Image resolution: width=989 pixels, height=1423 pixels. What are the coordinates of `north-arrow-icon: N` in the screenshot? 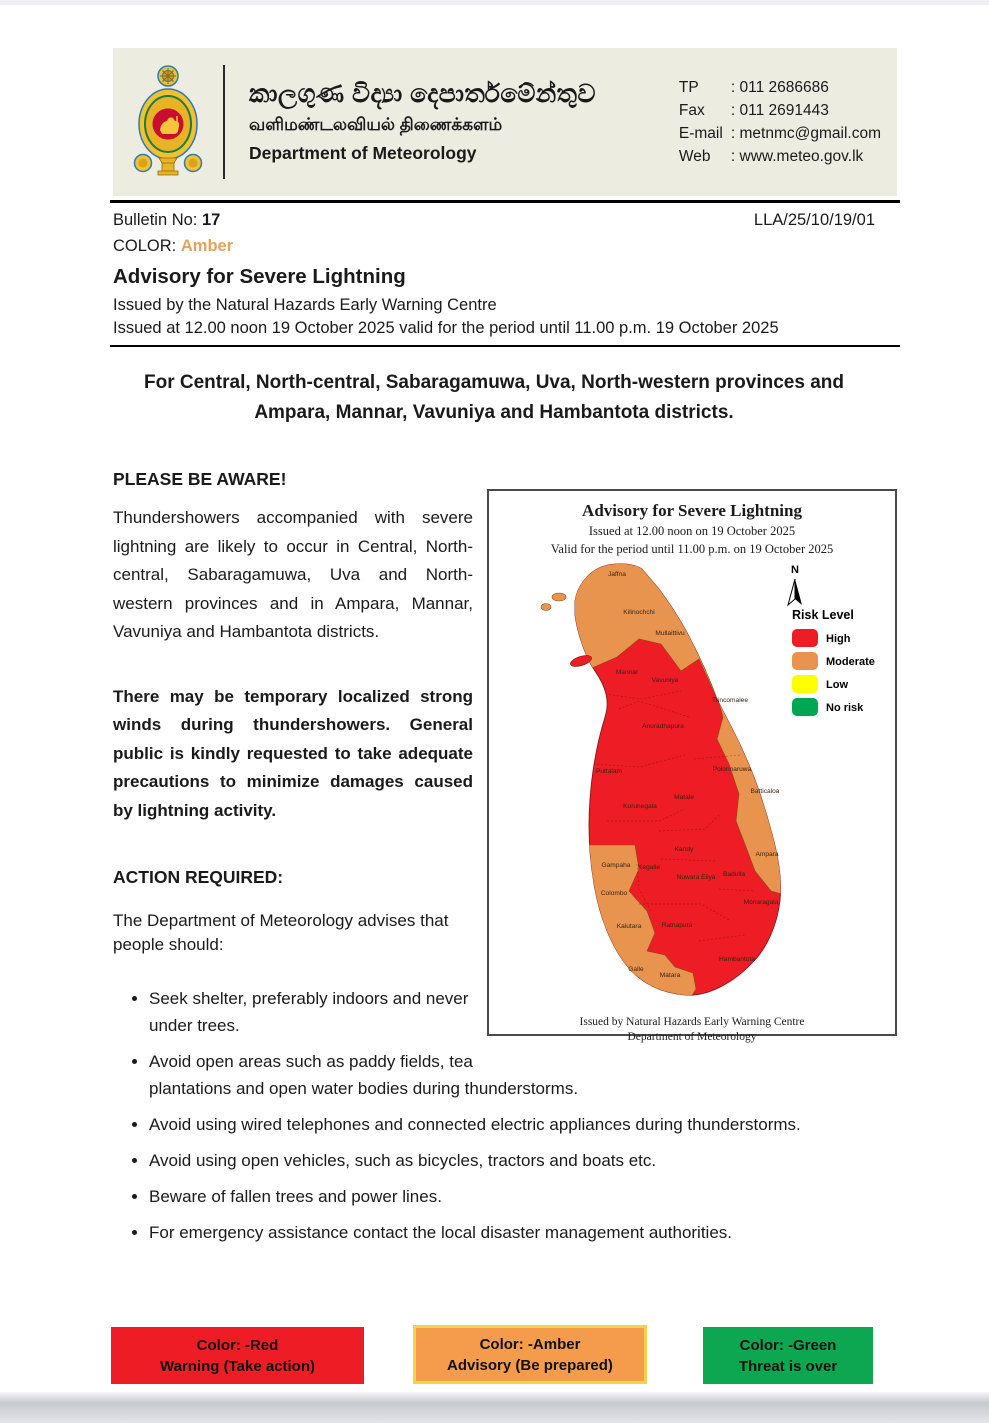 It's located at (794, 585).